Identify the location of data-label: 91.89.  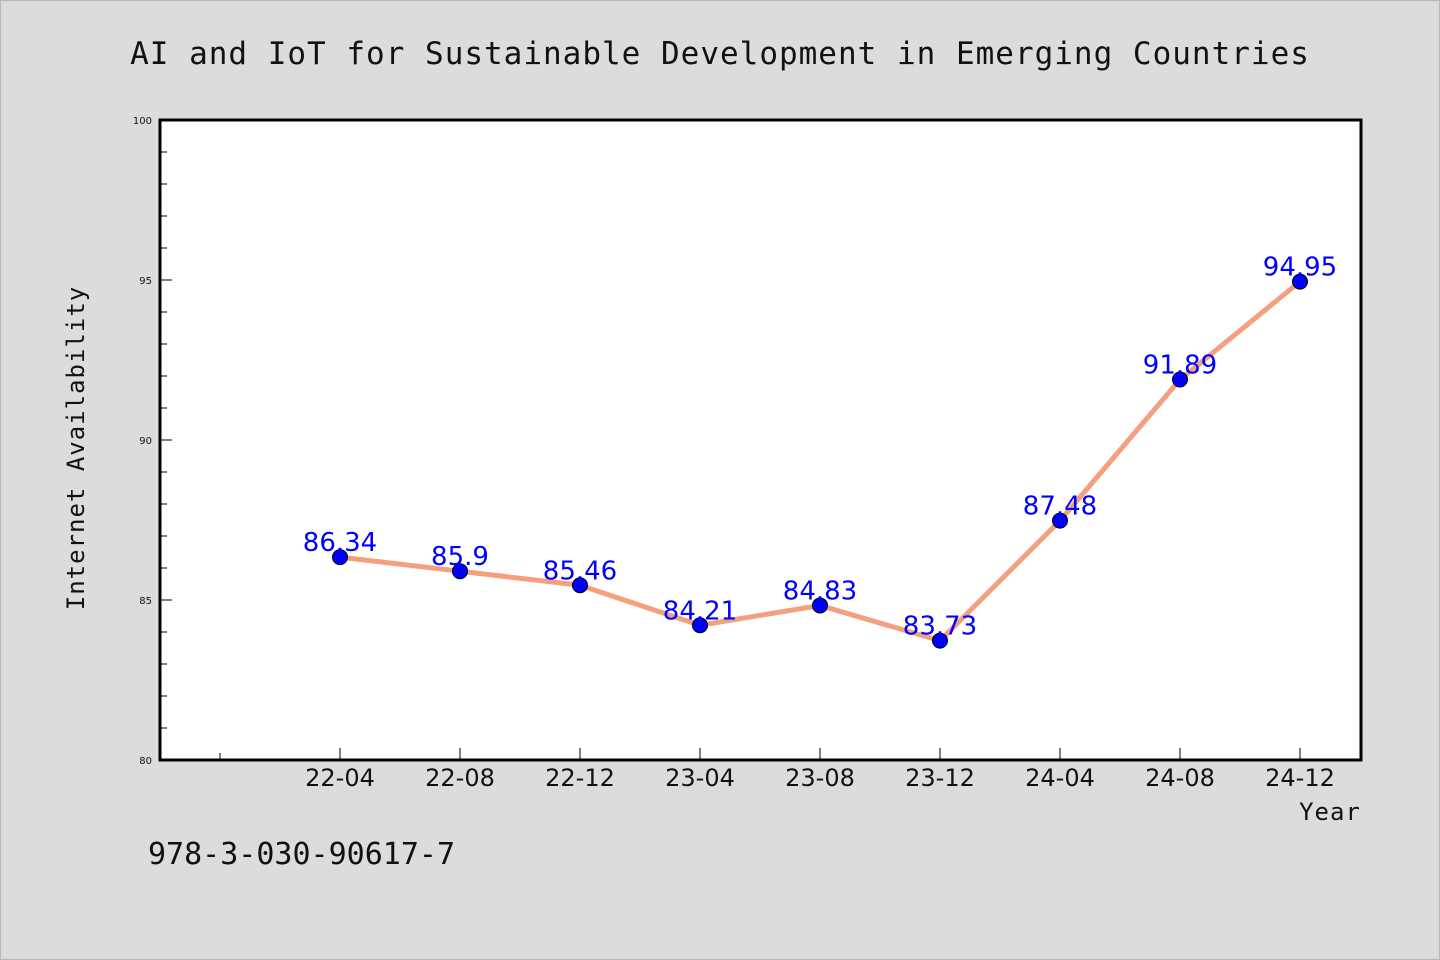
(1180, 366).